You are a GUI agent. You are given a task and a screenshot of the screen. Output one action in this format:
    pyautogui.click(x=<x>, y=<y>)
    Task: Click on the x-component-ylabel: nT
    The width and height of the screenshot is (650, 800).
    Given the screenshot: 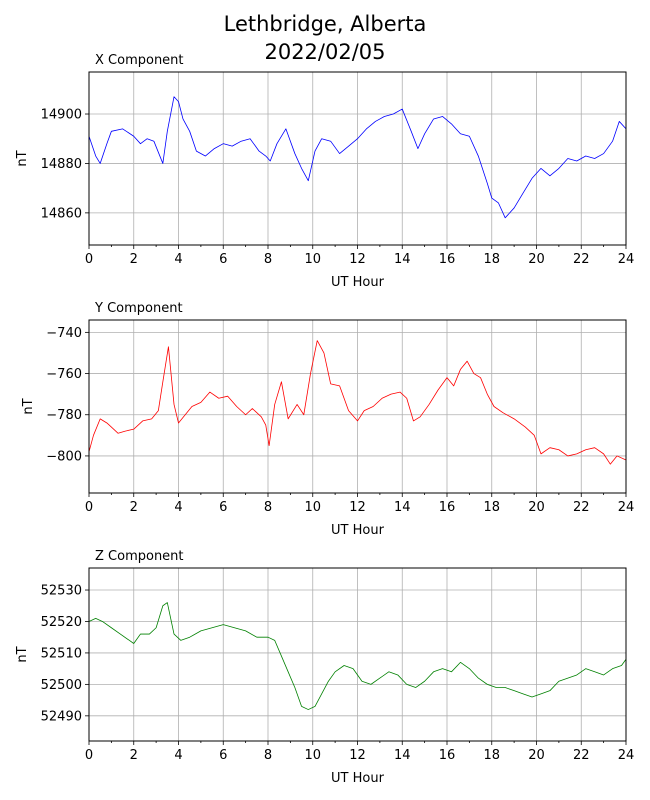 What is the action you would take?
    pyautogui.click(x=22, y=158)
    